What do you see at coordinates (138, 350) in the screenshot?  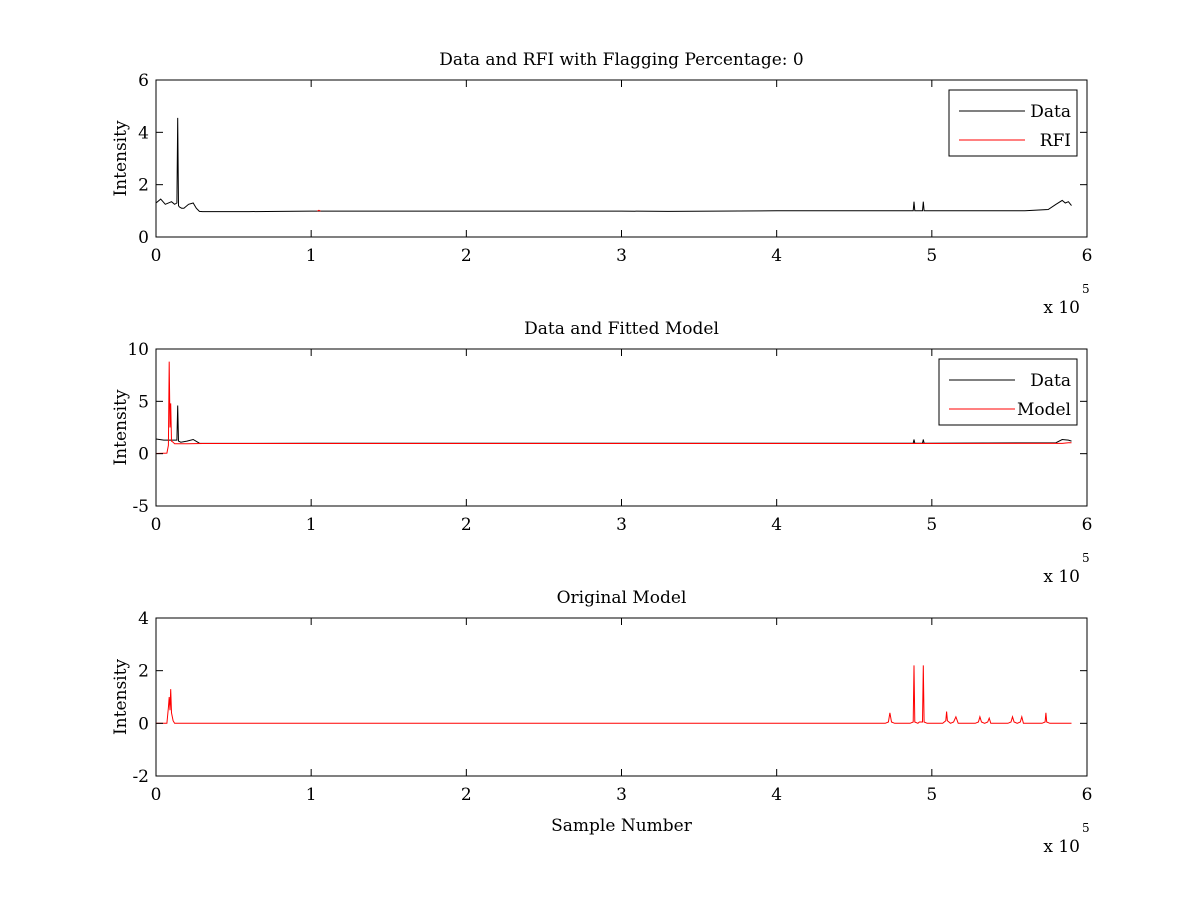 I see `y-tick-label: 10` at bounding box center [138, 350].